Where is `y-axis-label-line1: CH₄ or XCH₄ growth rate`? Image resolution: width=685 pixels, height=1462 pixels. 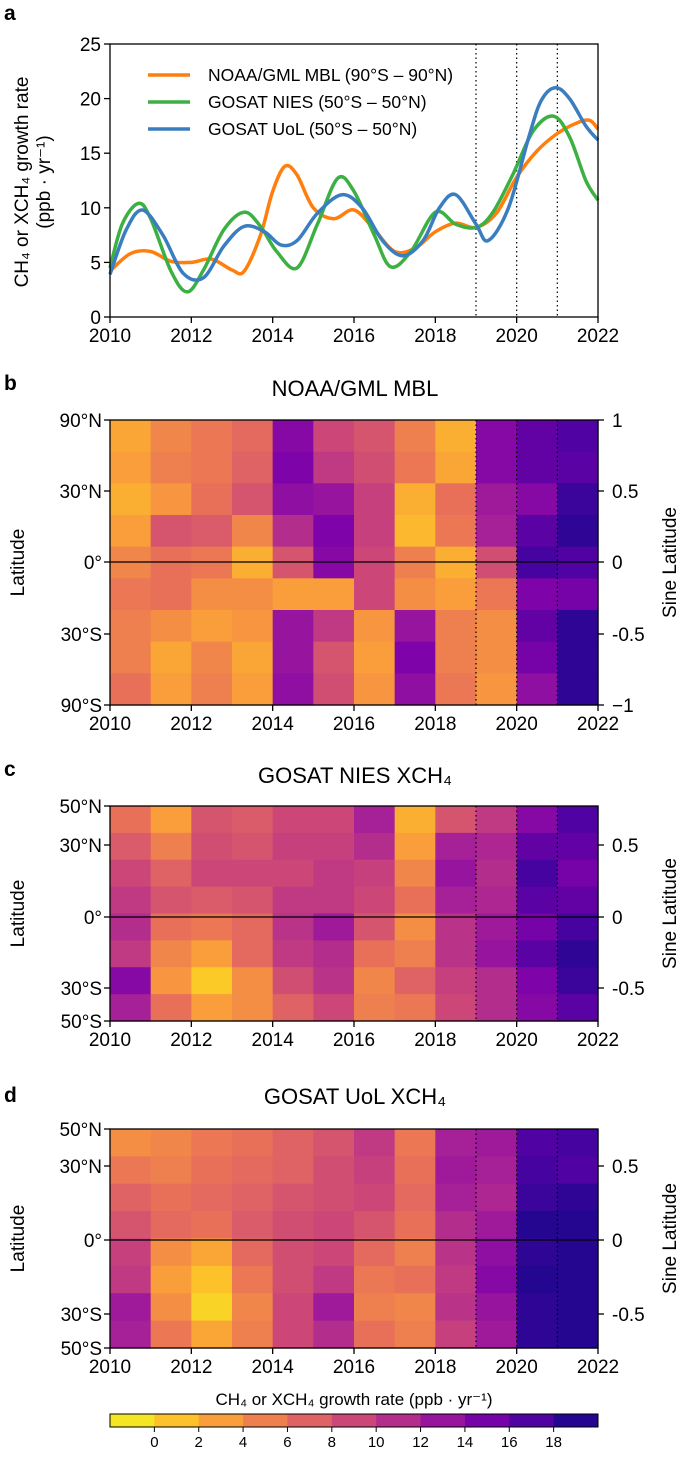 y-axis-label-line1: CH₄ or XCH₄ growth rate is located at coordinates (22, 182).